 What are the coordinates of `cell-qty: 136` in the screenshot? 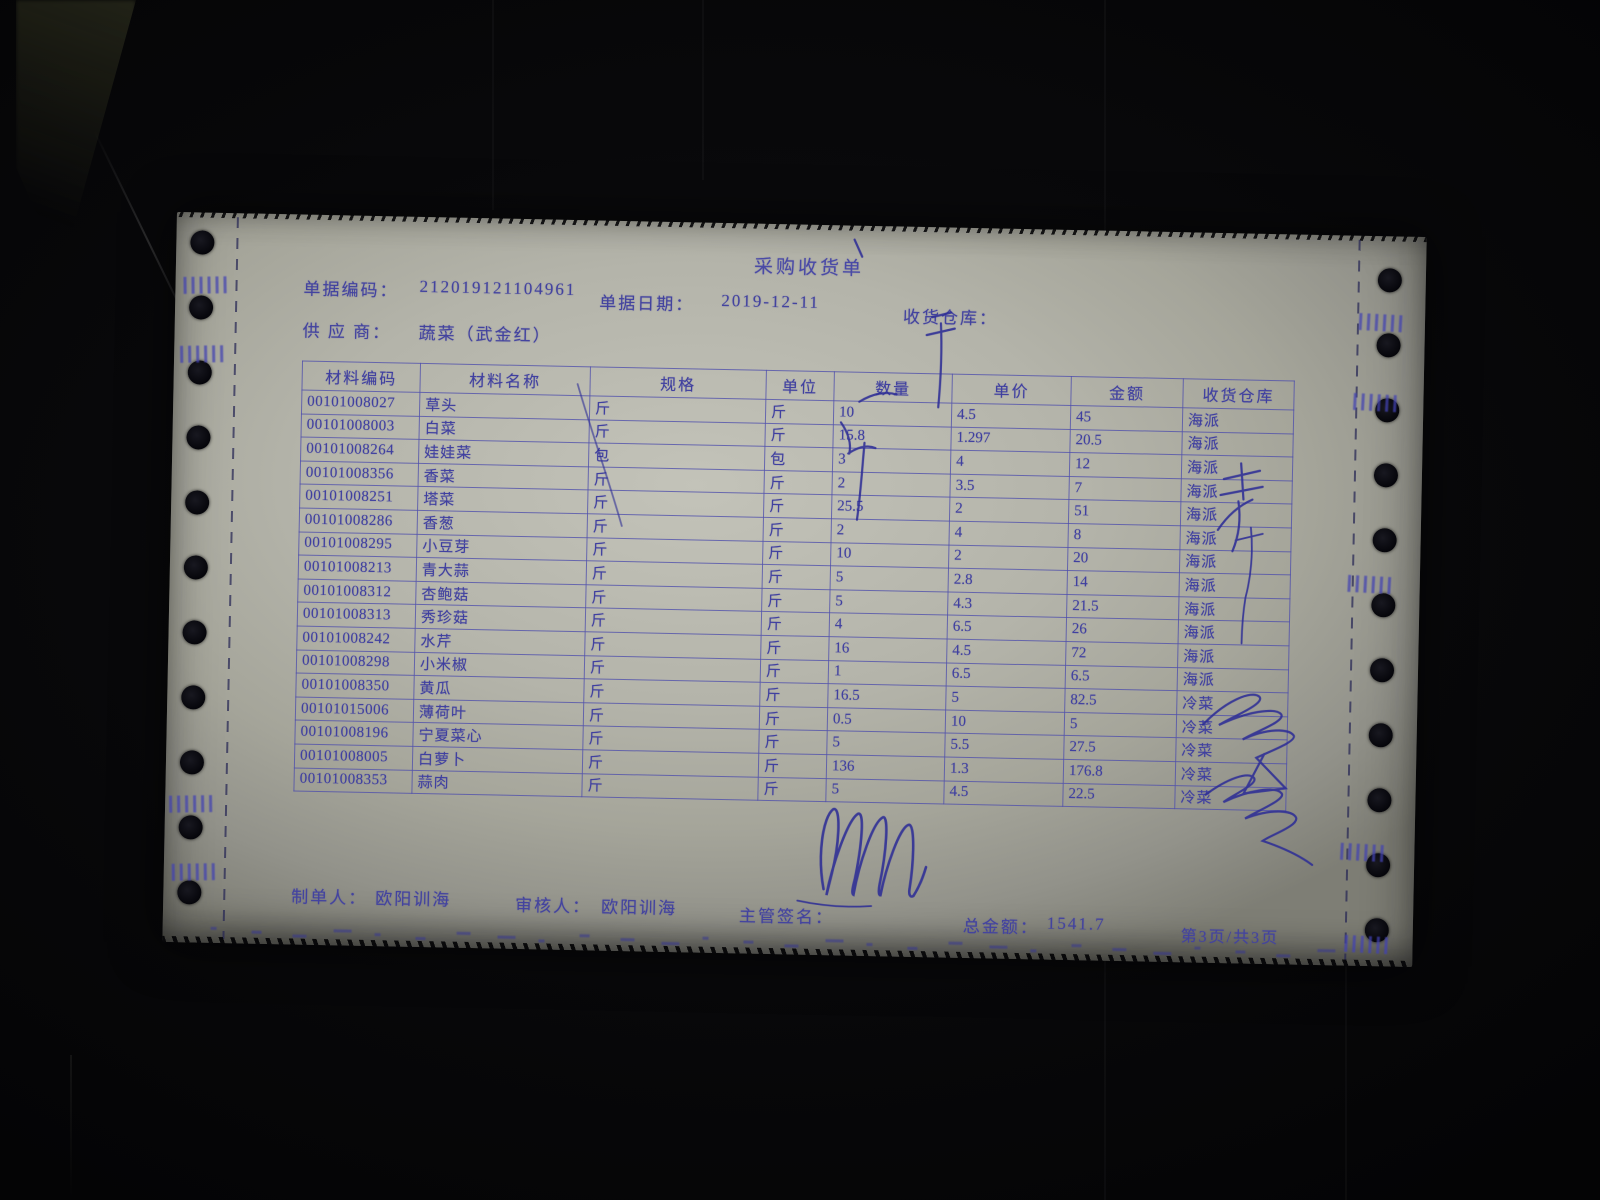 It's located at (885, 767).